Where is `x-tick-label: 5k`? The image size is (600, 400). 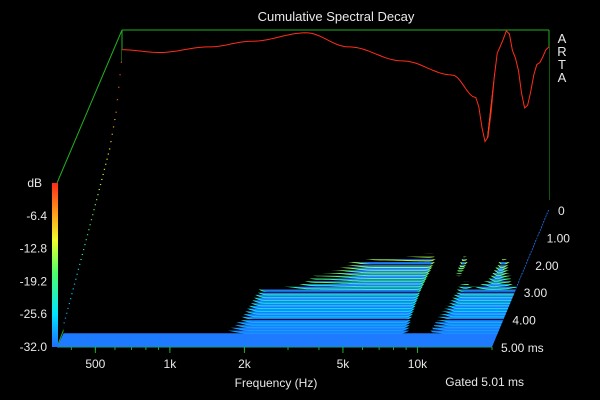
x-tick-label: 5k is located at coordinates (344, 364).